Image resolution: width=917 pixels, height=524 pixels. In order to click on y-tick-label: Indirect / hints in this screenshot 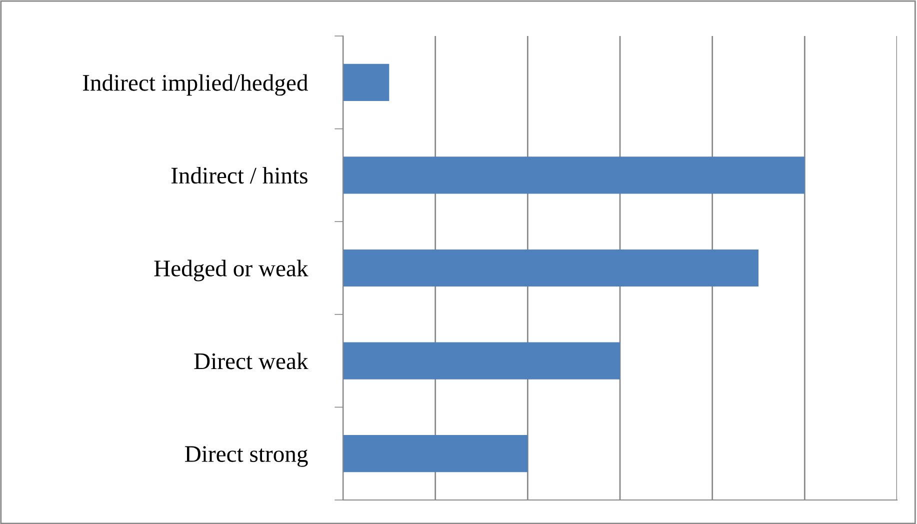, I will do `click(239, 175)`.